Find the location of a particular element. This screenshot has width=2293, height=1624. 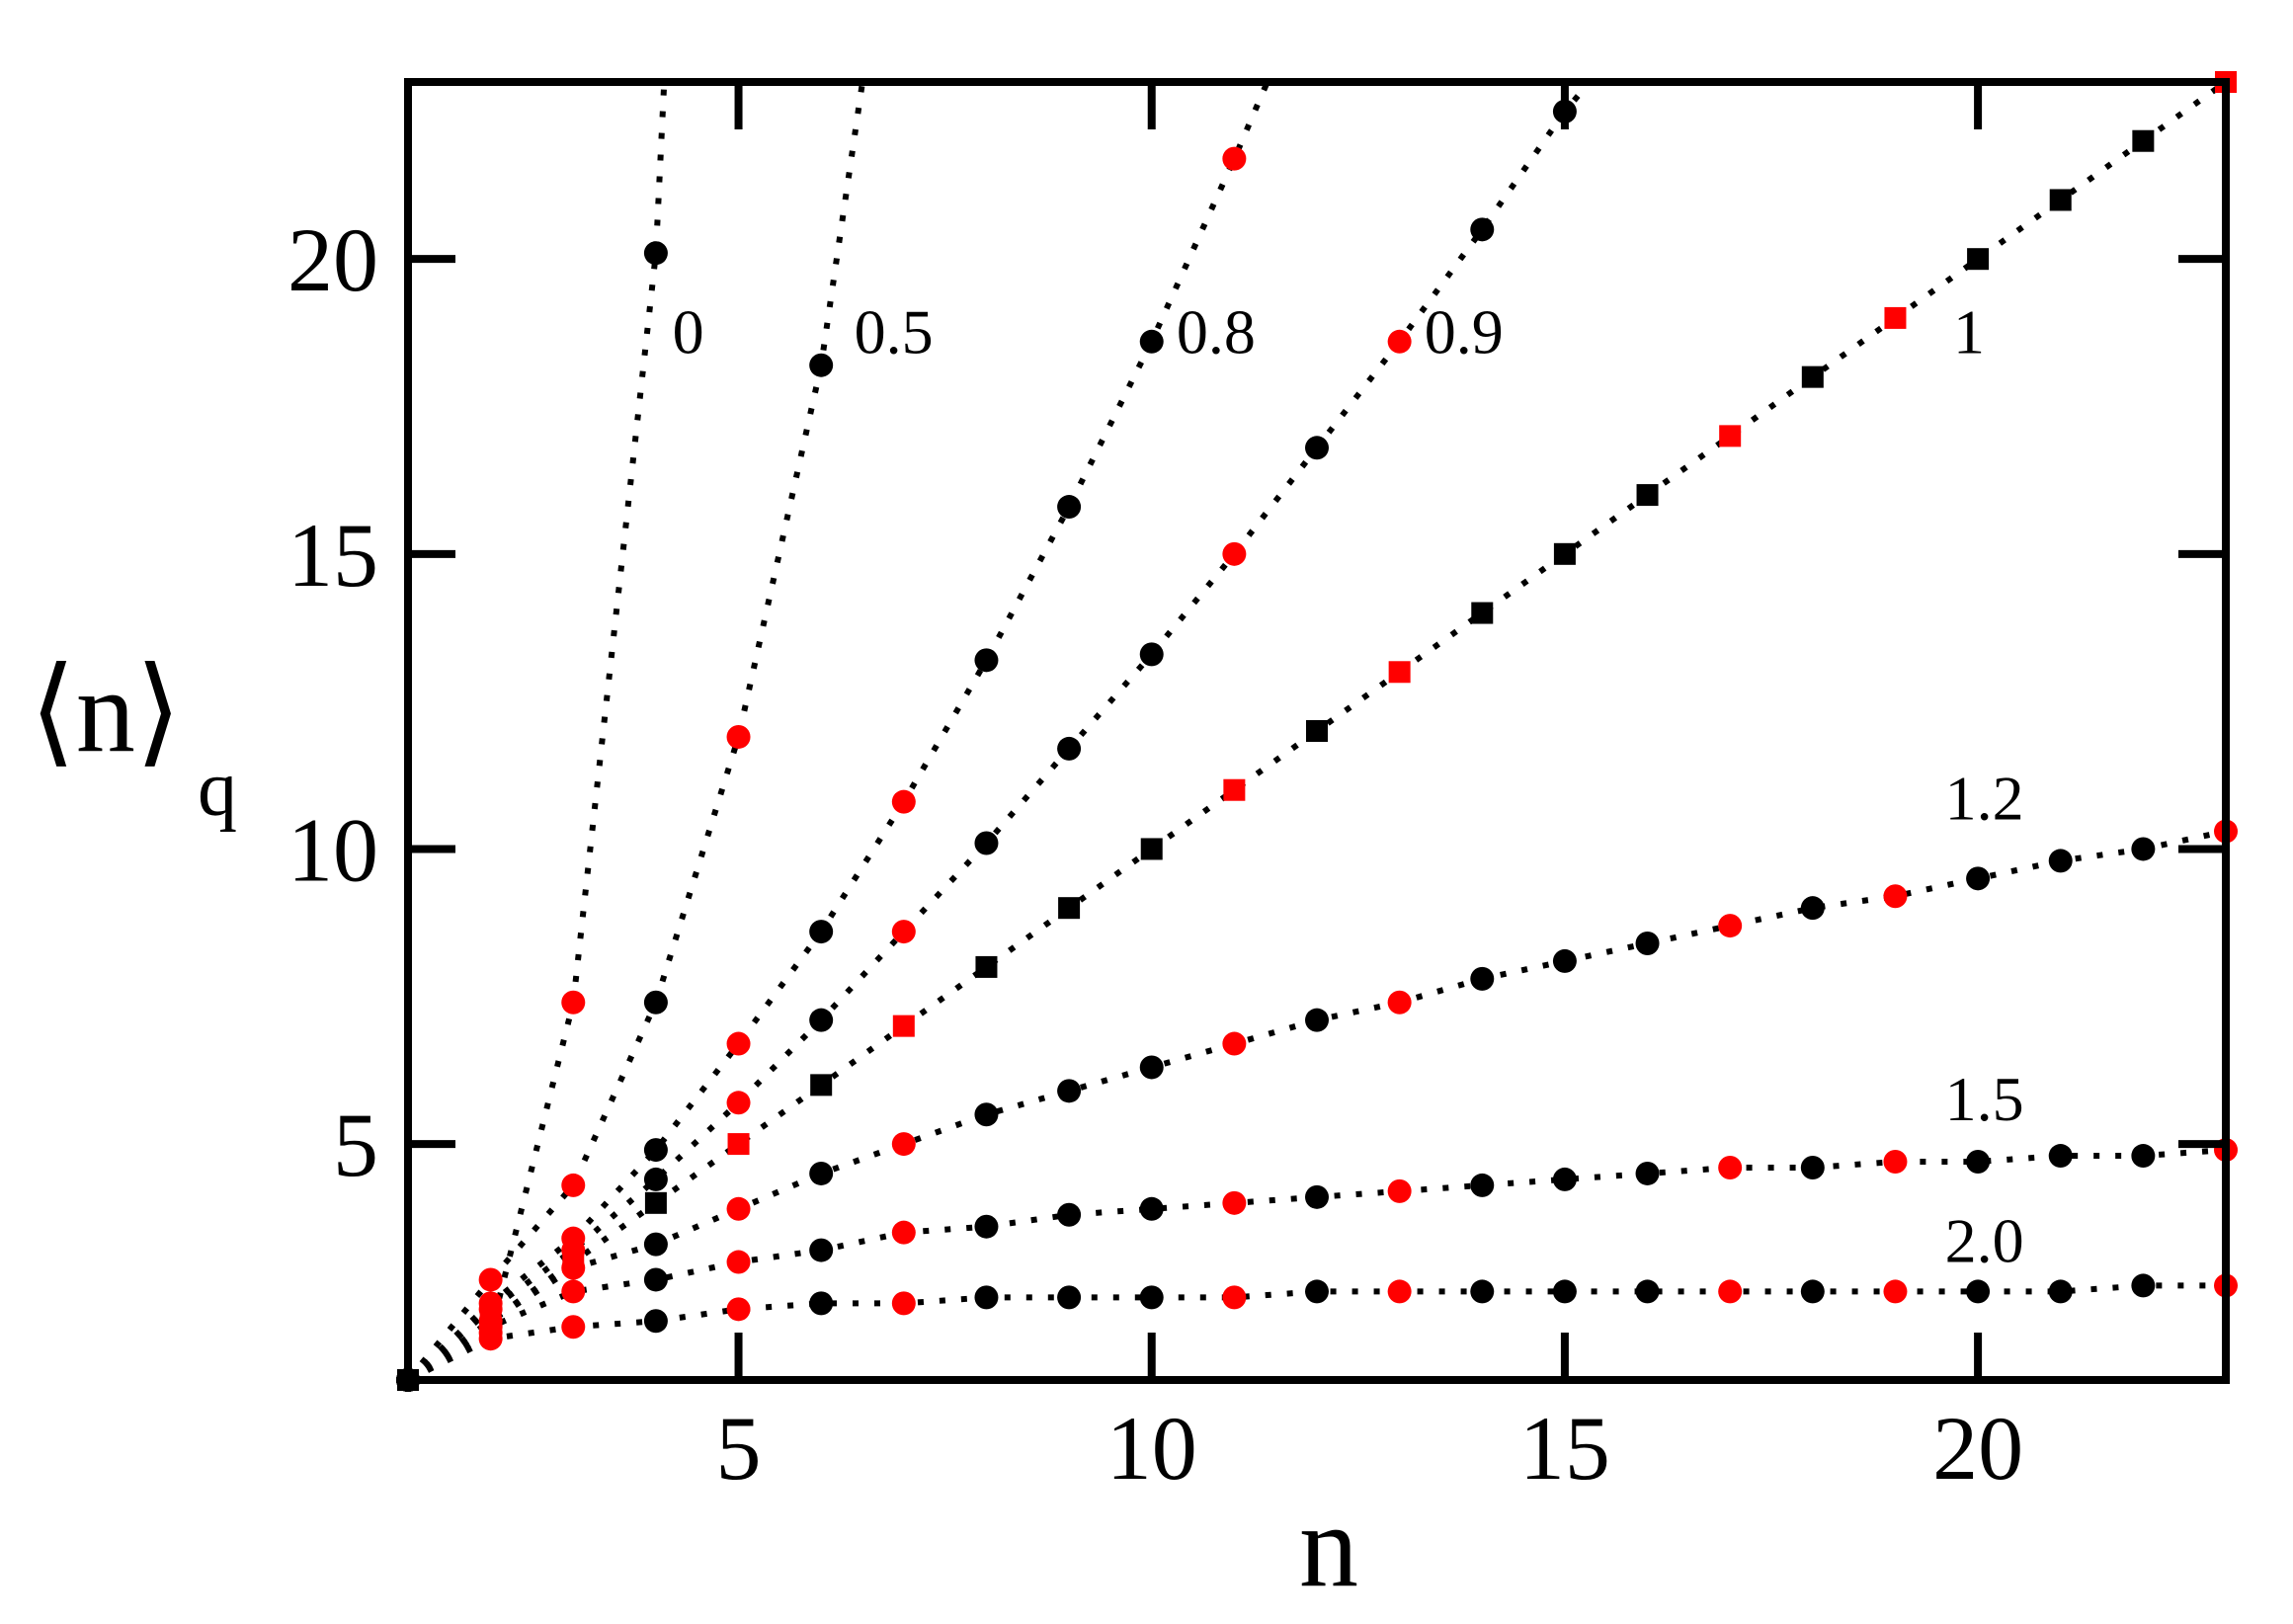

x-tick-label: 15 is located at coordinates (1565, 1448).